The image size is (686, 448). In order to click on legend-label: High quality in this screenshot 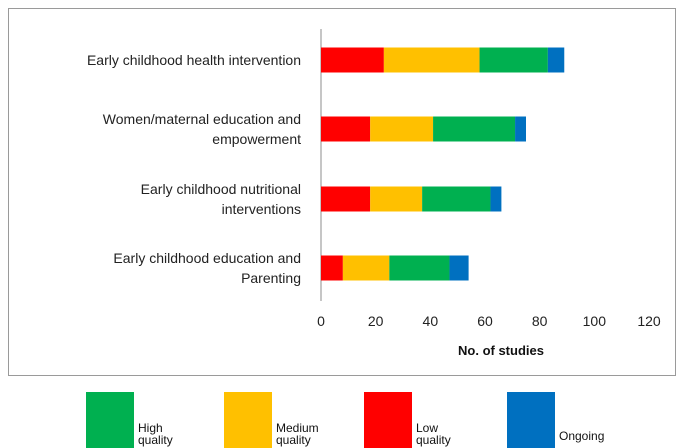, I will do `click(178, 434)`.